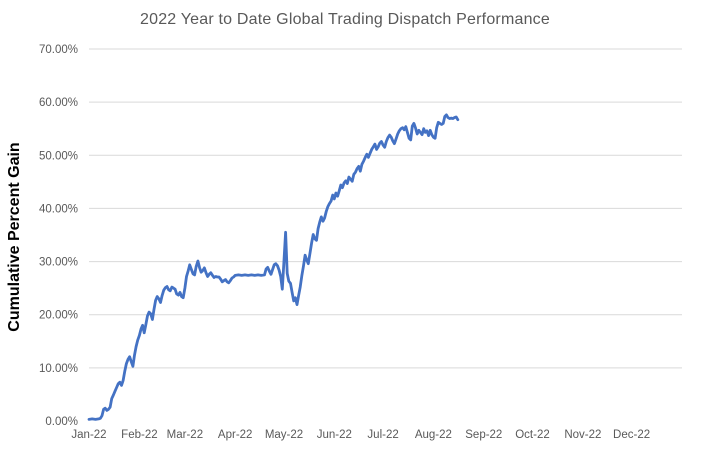  I want to click on x-tick-label: Mar-22, so click(185, 435).